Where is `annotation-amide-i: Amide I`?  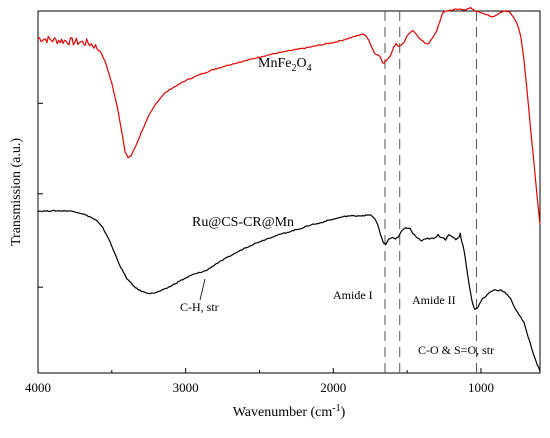 annotation-amide-i: Amide I is located at coordinates (353, 295).